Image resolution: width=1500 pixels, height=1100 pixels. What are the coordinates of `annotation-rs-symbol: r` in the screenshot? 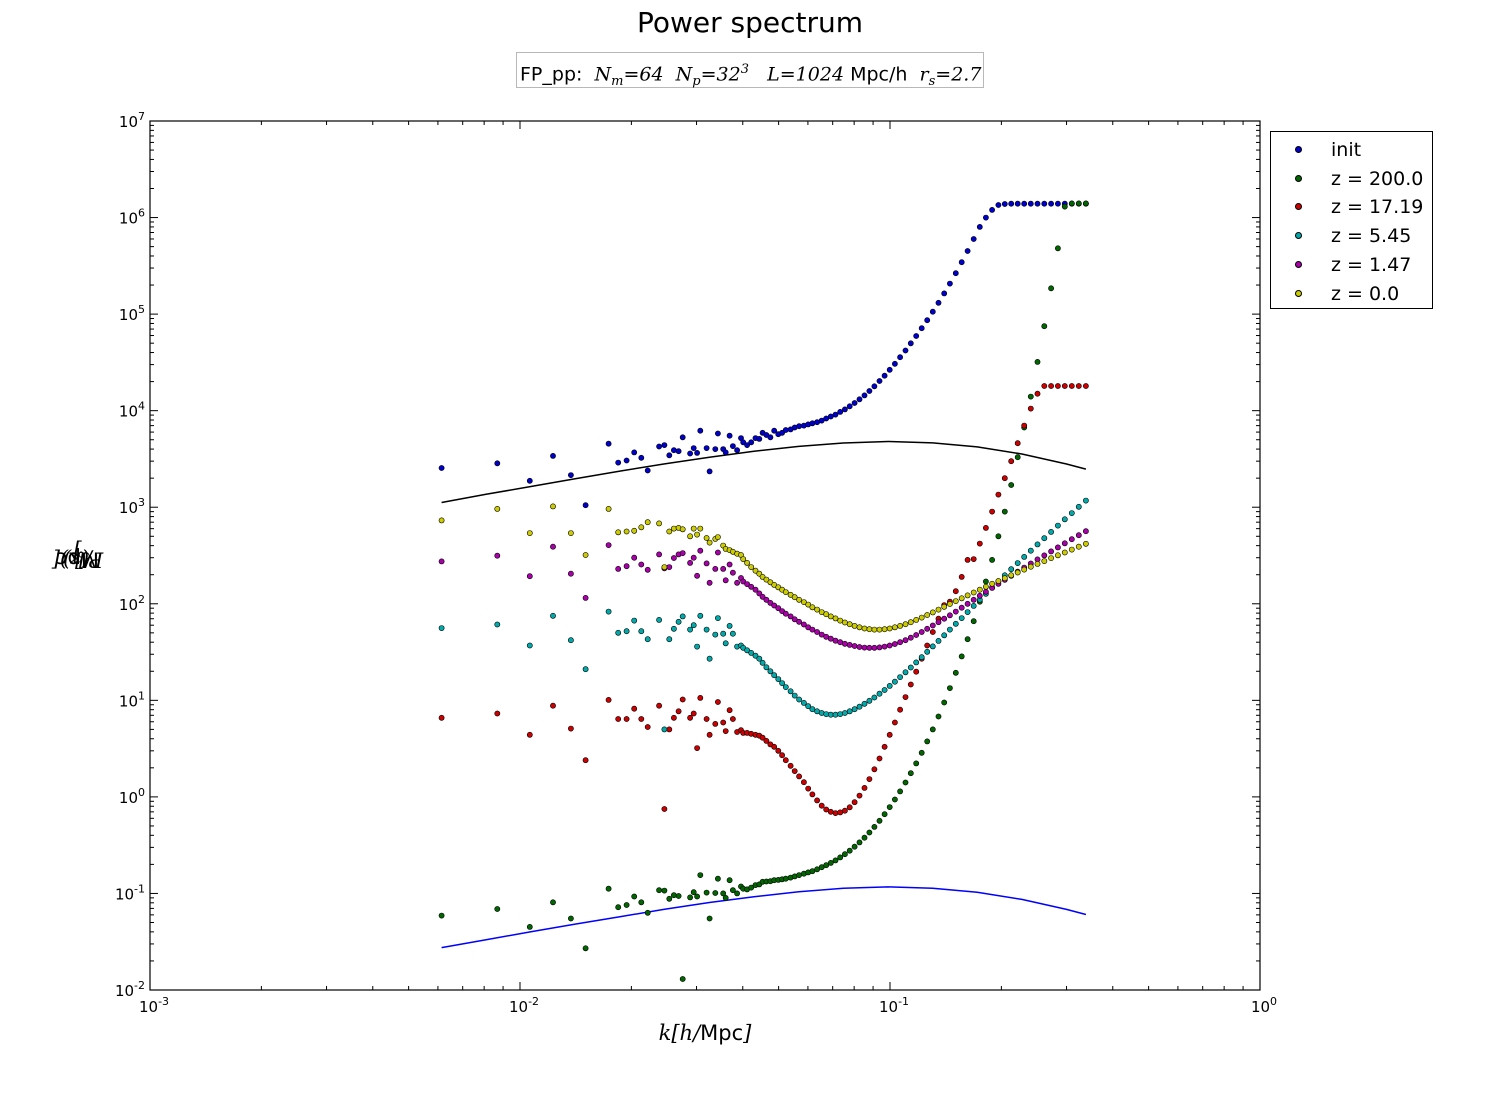 It's located at (924, 74).